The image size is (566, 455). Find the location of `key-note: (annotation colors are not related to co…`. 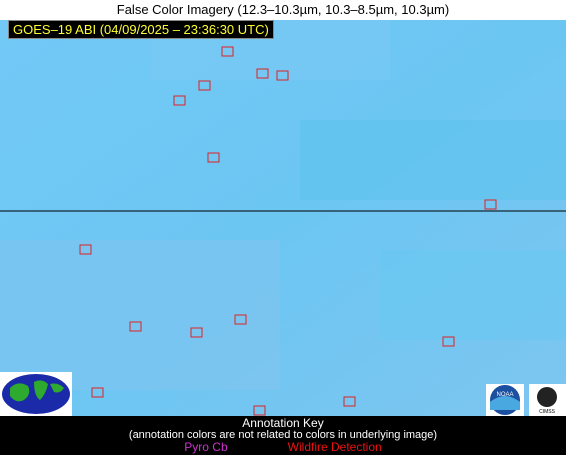

key-note: (annotation colors are not related to co… is located at coordinates (283, 435).